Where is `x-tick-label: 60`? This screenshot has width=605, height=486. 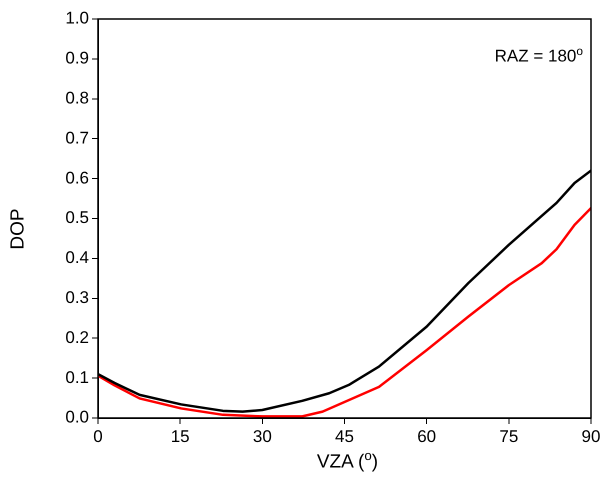
x-tick-label: 60 is located at coordinates (426, 436).